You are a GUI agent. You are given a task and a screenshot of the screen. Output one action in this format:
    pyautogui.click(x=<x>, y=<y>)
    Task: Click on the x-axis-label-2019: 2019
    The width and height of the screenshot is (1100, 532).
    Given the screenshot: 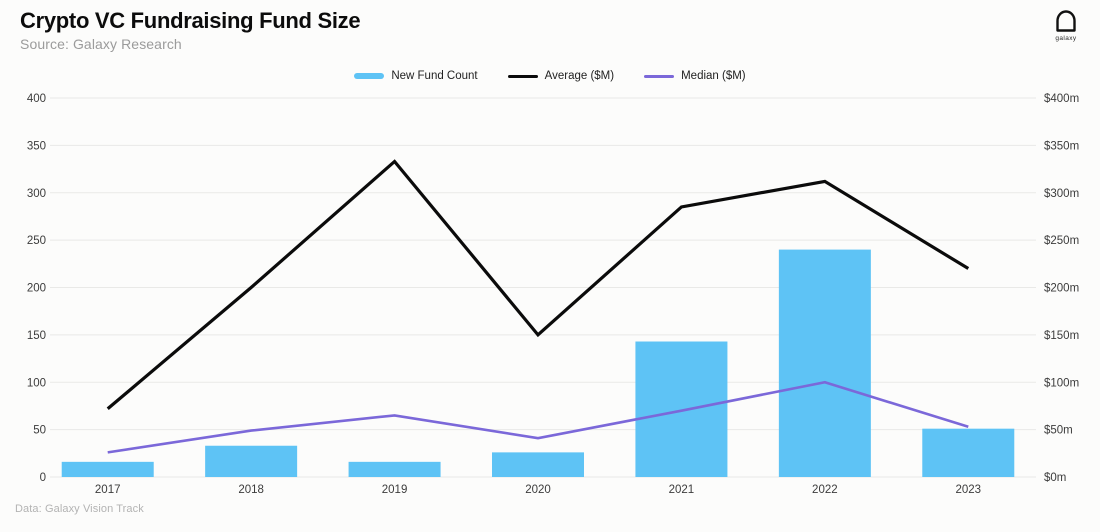 What is the action you would take?
    pyautogui.click(x=395, y=490)
    